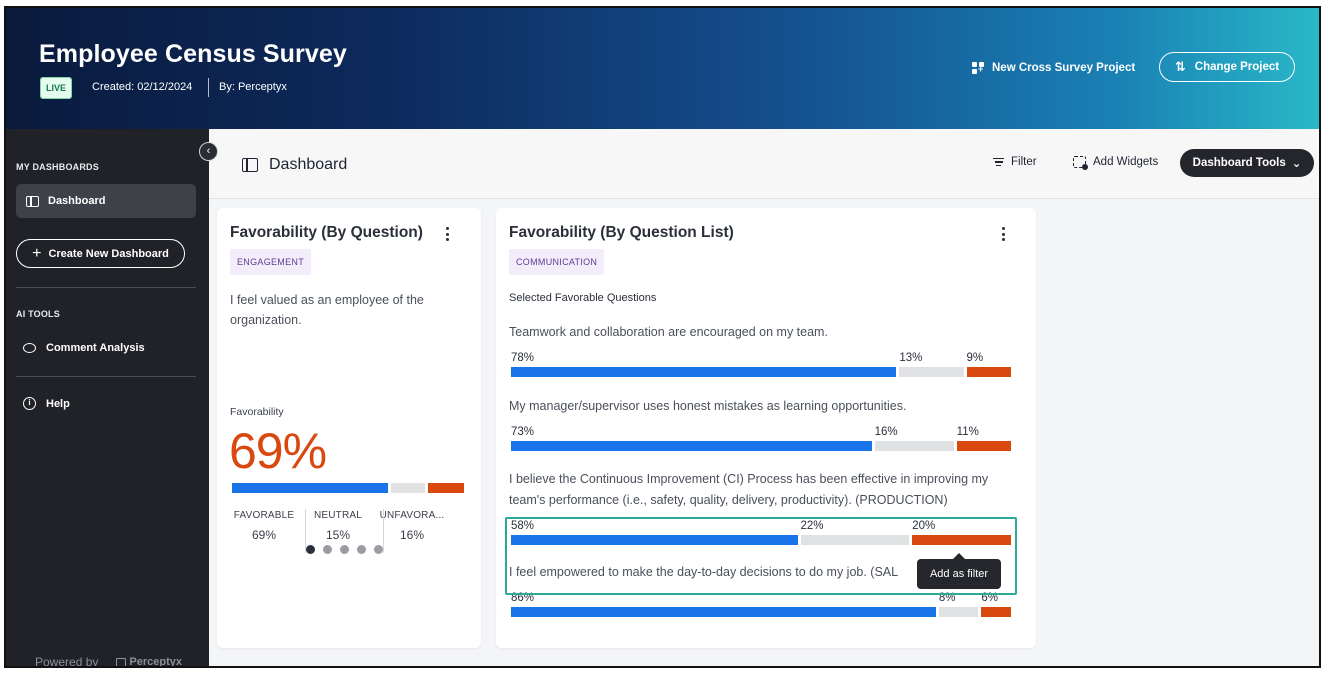 This screenshot has width=1338, height=685. I want to click on list-subtitle: Selected Favorable Questions, so click(583, 298).